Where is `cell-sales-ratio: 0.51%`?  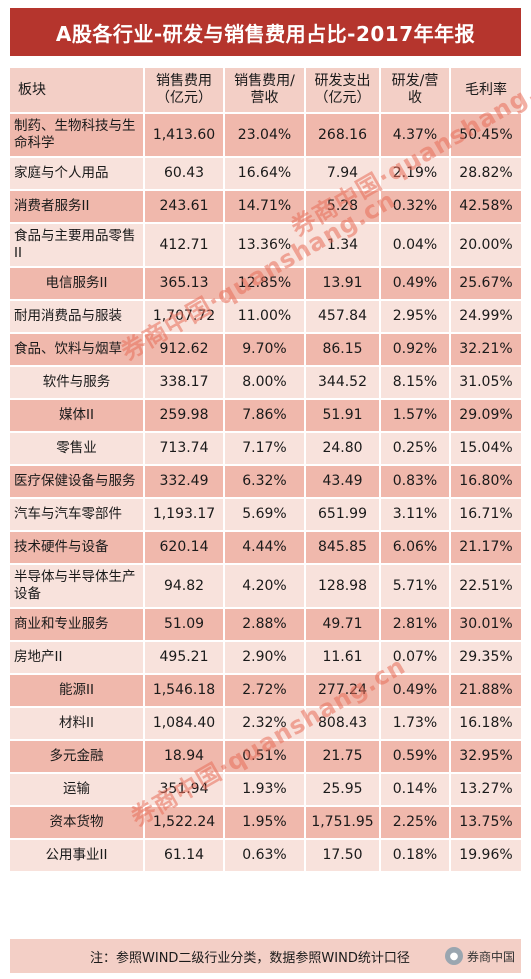 cell-sales-ratio: 0.51% is located at coordinates (263, 756).